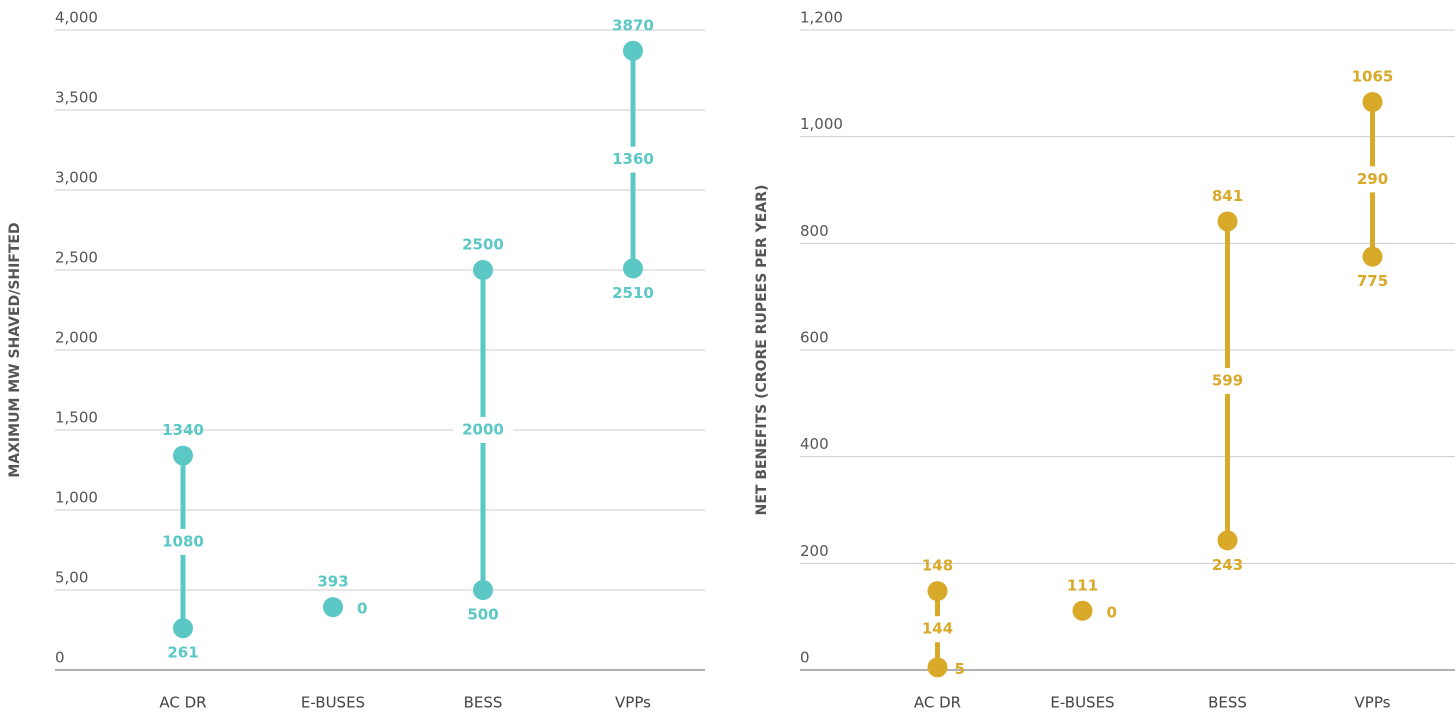 The height and width of the screenshot is (717, 1455). Describe the element at coordinates (633, 25) in the screenshot. I see `high-label: 3870` at that location.